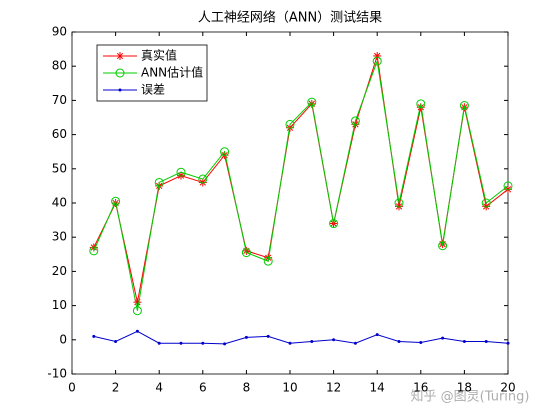 Image resolution: width=560 pixels, height=420 pixels. I want to click on x-tick-label: 4, so click(159, 388).